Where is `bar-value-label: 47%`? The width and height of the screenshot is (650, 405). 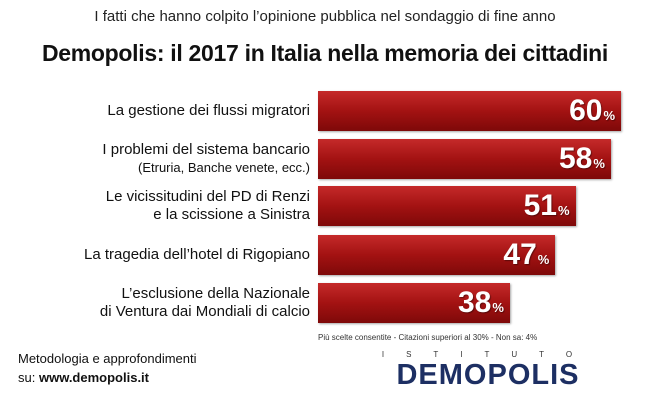
bar-value-label: 47% is located at coordinates (526, 257).